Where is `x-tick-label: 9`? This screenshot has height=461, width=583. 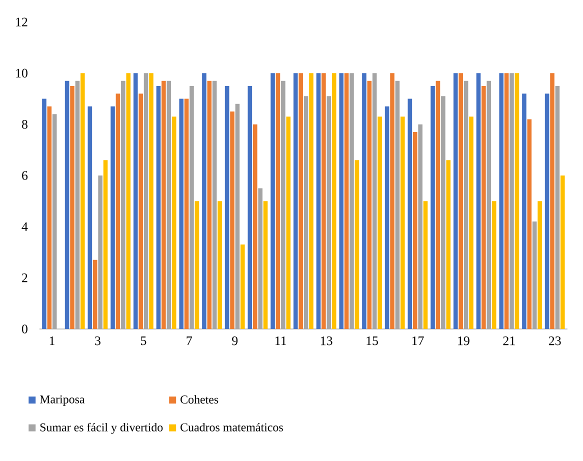
x-tick-label: 9 is located at coordinates (235, 341).